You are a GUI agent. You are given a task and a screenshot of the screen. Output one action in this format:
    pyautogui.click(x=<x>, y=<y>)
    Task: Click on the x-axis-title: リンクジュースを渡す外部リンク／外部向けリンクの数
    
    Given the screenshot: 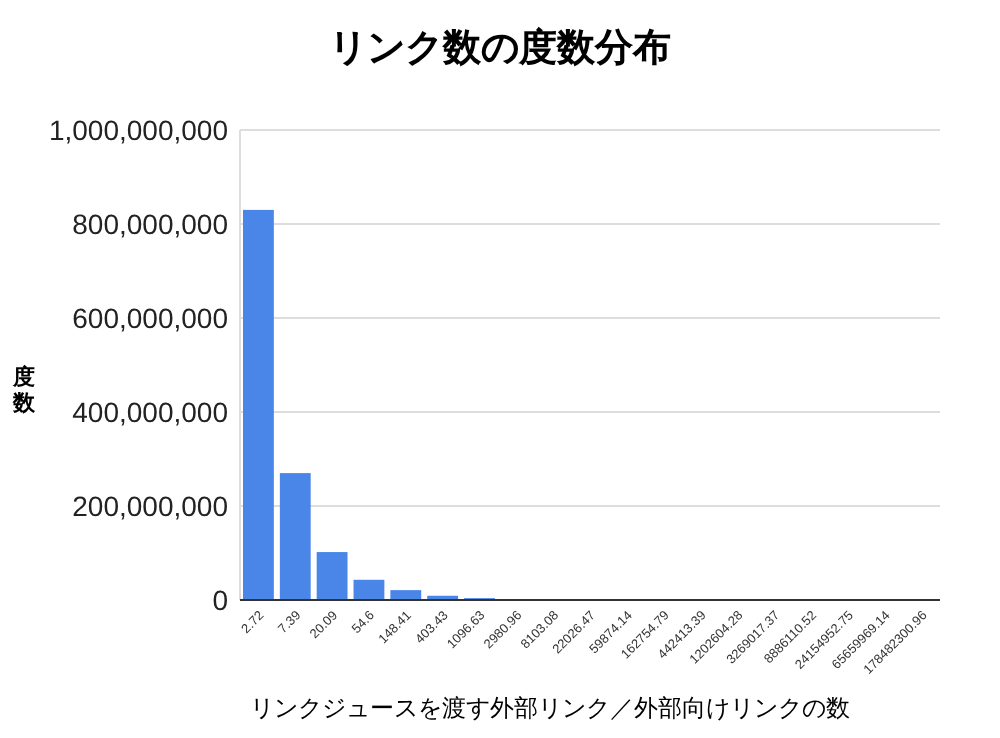 What is the action you would take?
    pyautogui.click(x=550, y=708)
    